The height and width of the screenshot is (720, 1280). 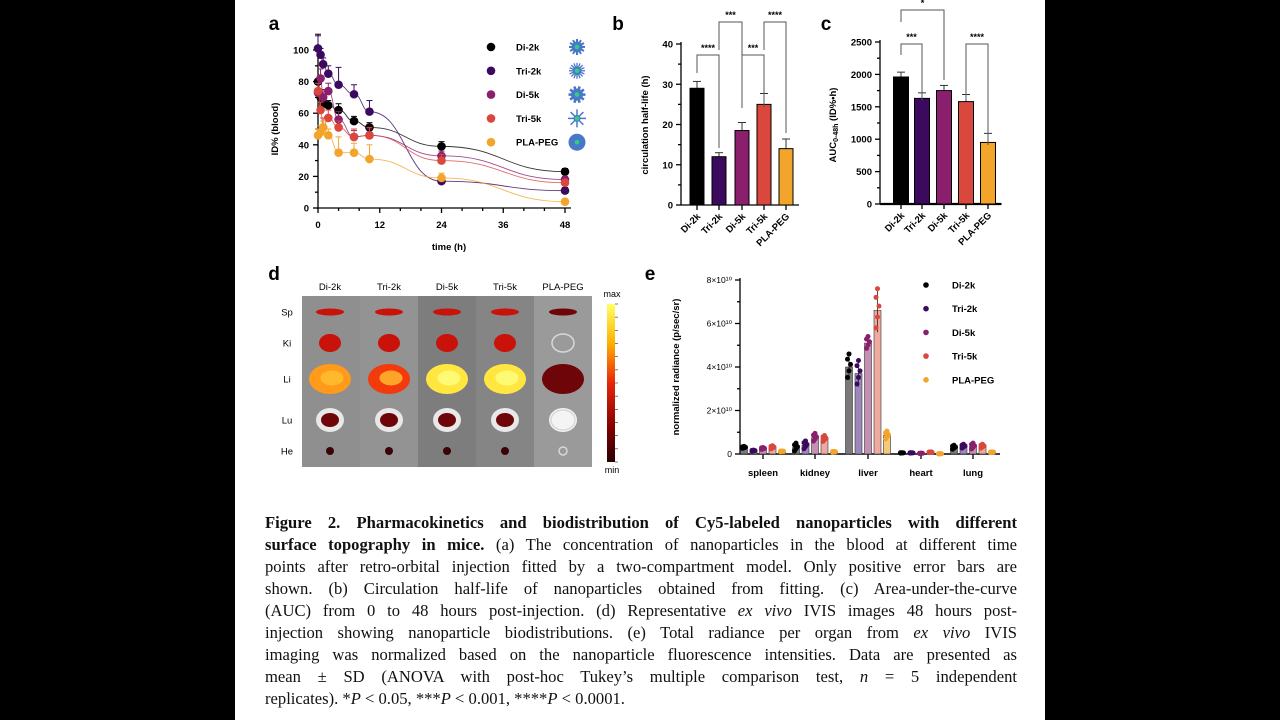 I want to click on a-y-tick-label: 40, so click(x=303, y=145).